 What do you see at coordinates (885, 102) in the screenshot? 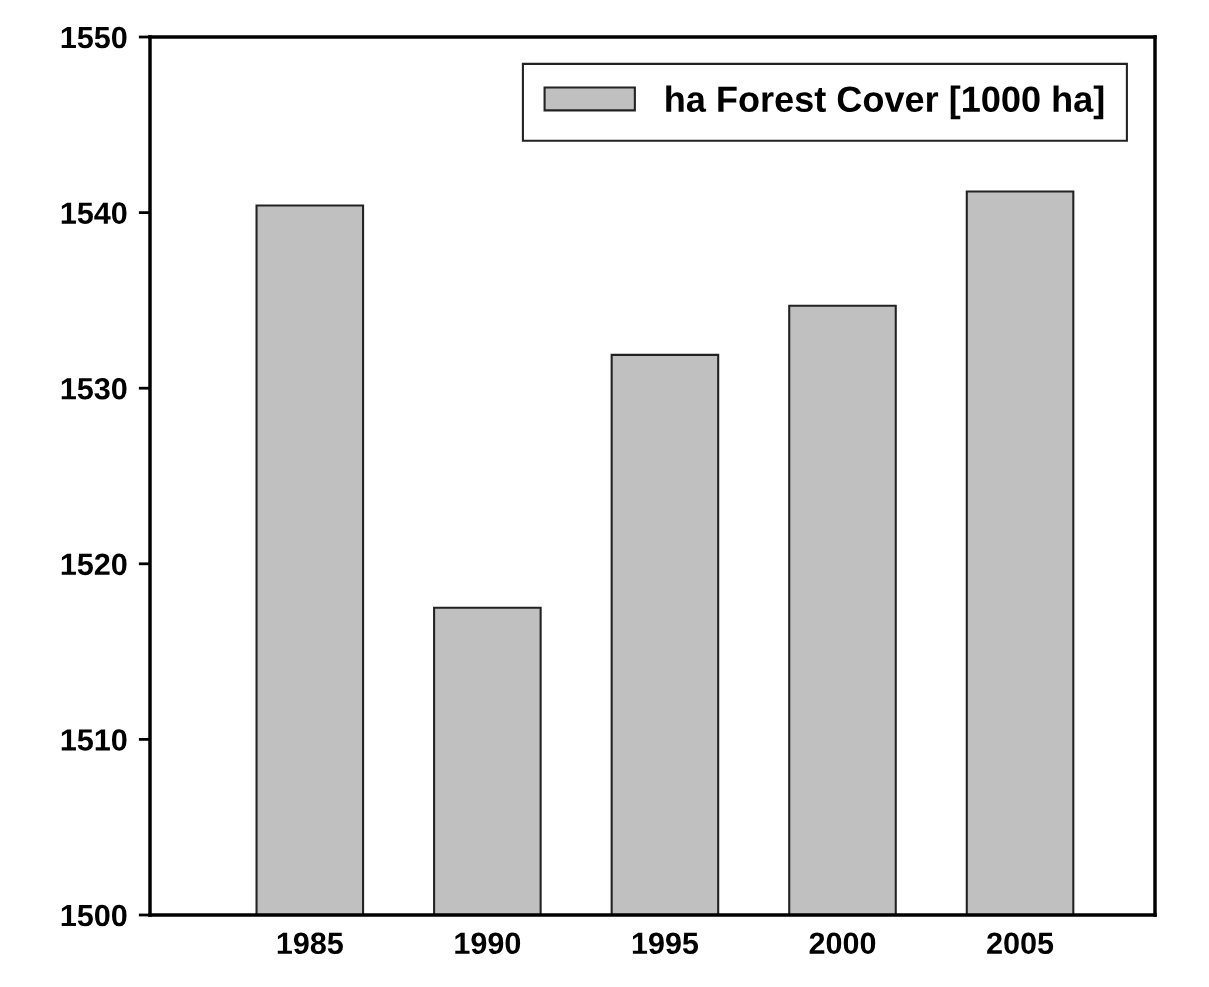
I see `legend-label: ha Forest Cover [1000 ha]` at bounding box center [885, 102].